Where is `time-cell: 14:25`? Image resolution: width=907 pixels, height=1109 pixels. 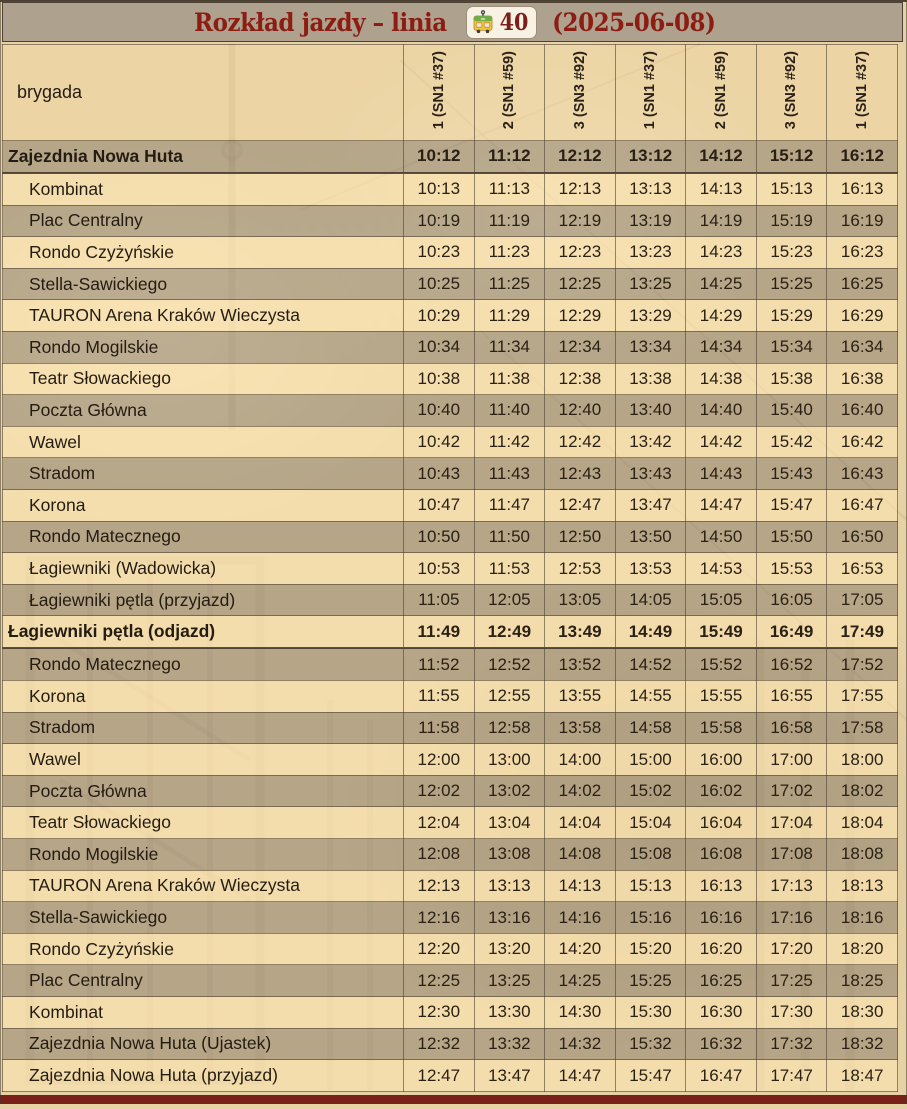
time-cell: 14:25 is located at coordinates (721, 284).